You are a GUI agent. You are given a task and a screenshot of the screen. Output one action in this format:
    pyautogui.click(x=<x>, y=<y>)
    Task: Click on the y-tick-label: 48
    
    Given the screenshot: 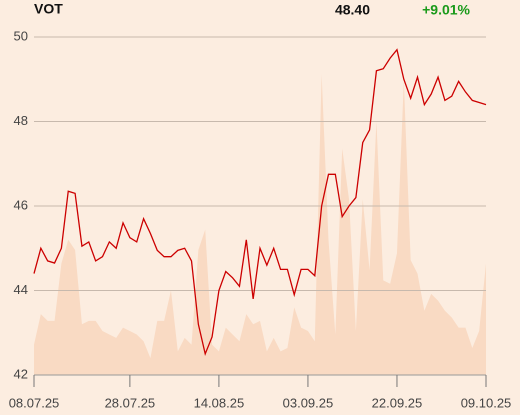 What is the action you would take?
    pyautogui.click(x=21, y=120)
    